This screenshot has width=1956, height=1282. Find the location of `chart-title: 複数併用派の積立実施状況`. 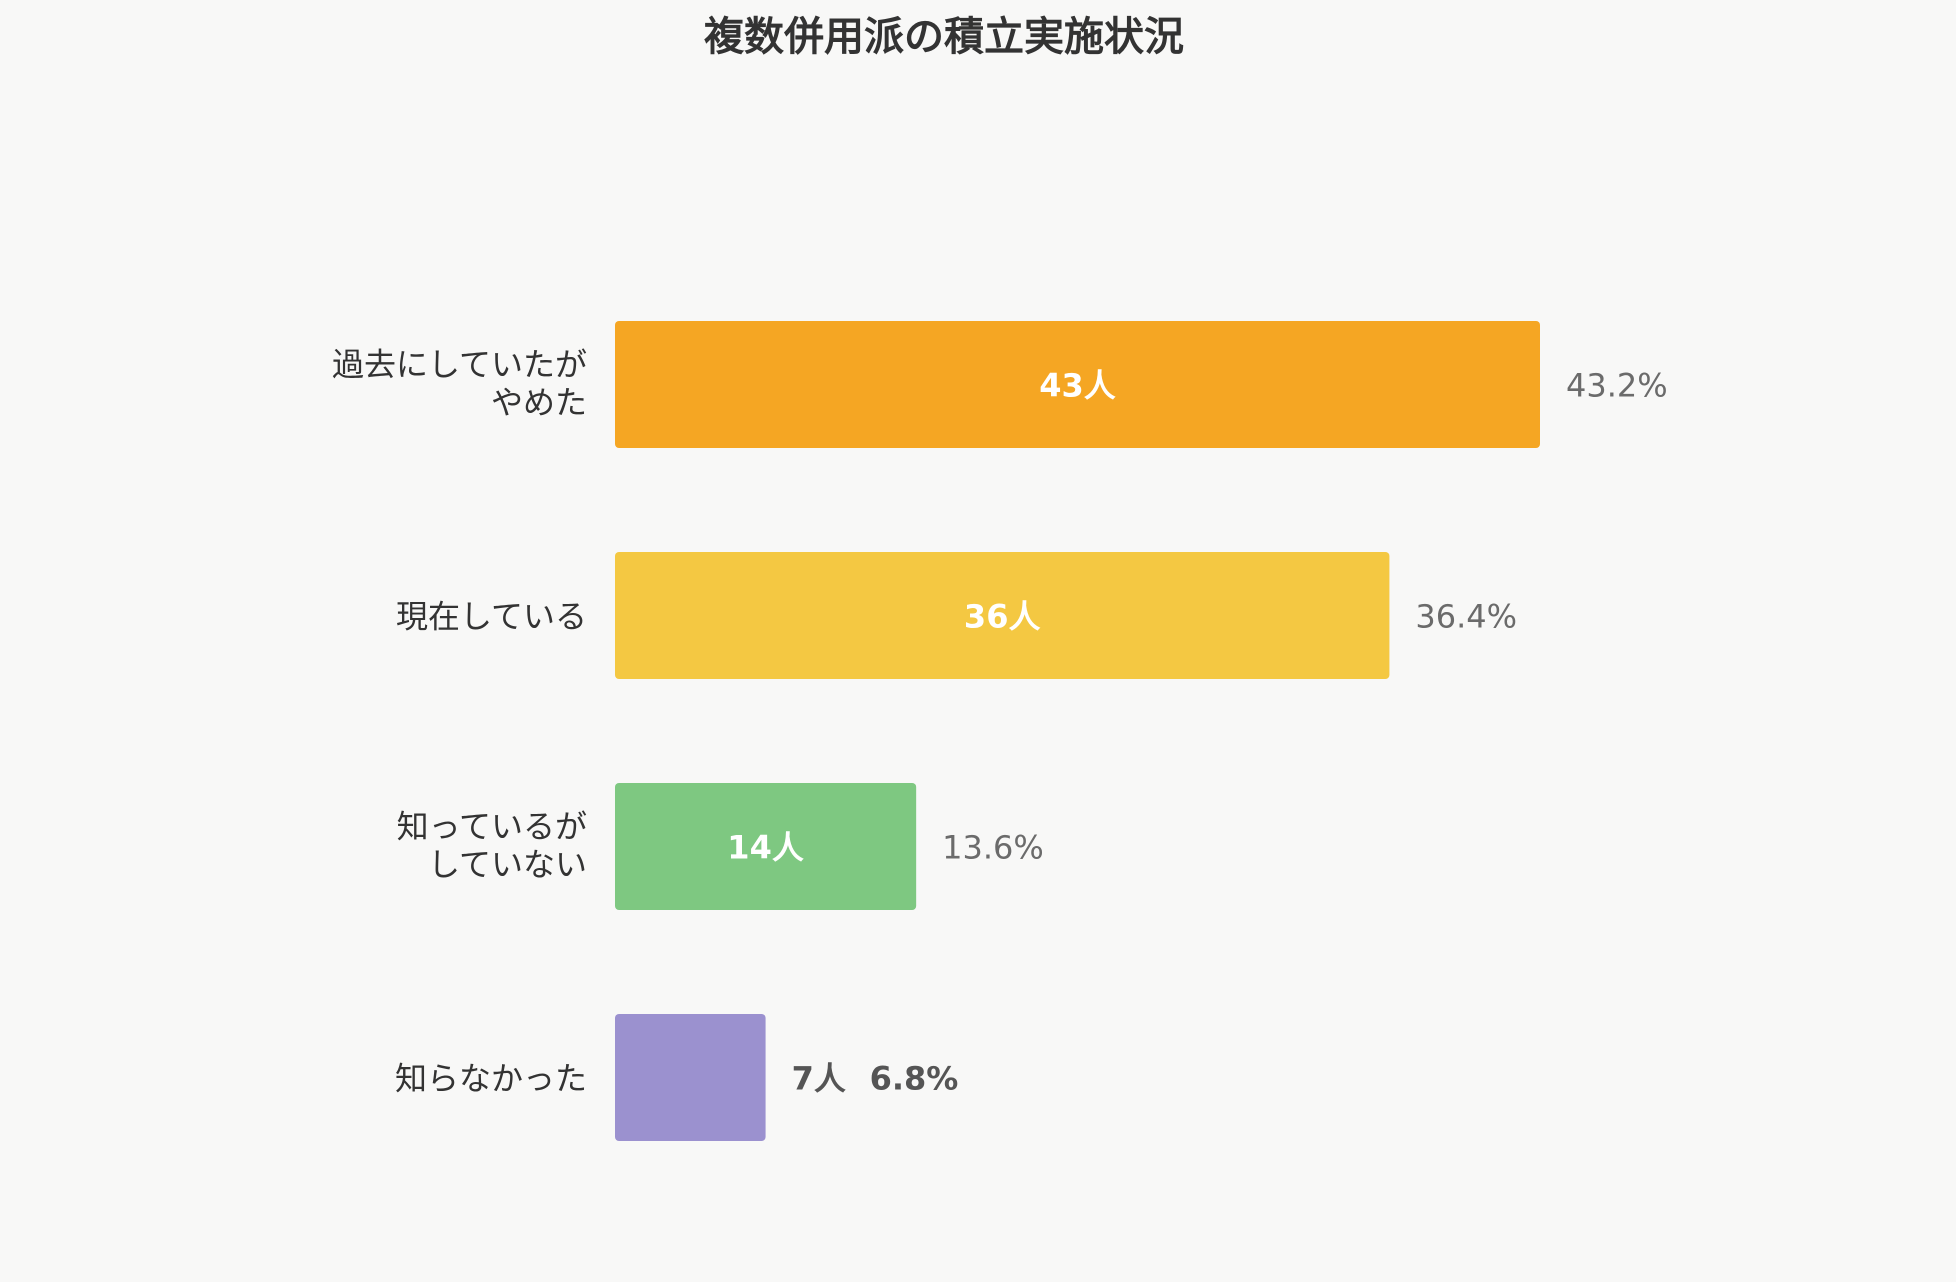

chart-title: 複数併用派の積立実施状況 is located at coordinates (944, 37).